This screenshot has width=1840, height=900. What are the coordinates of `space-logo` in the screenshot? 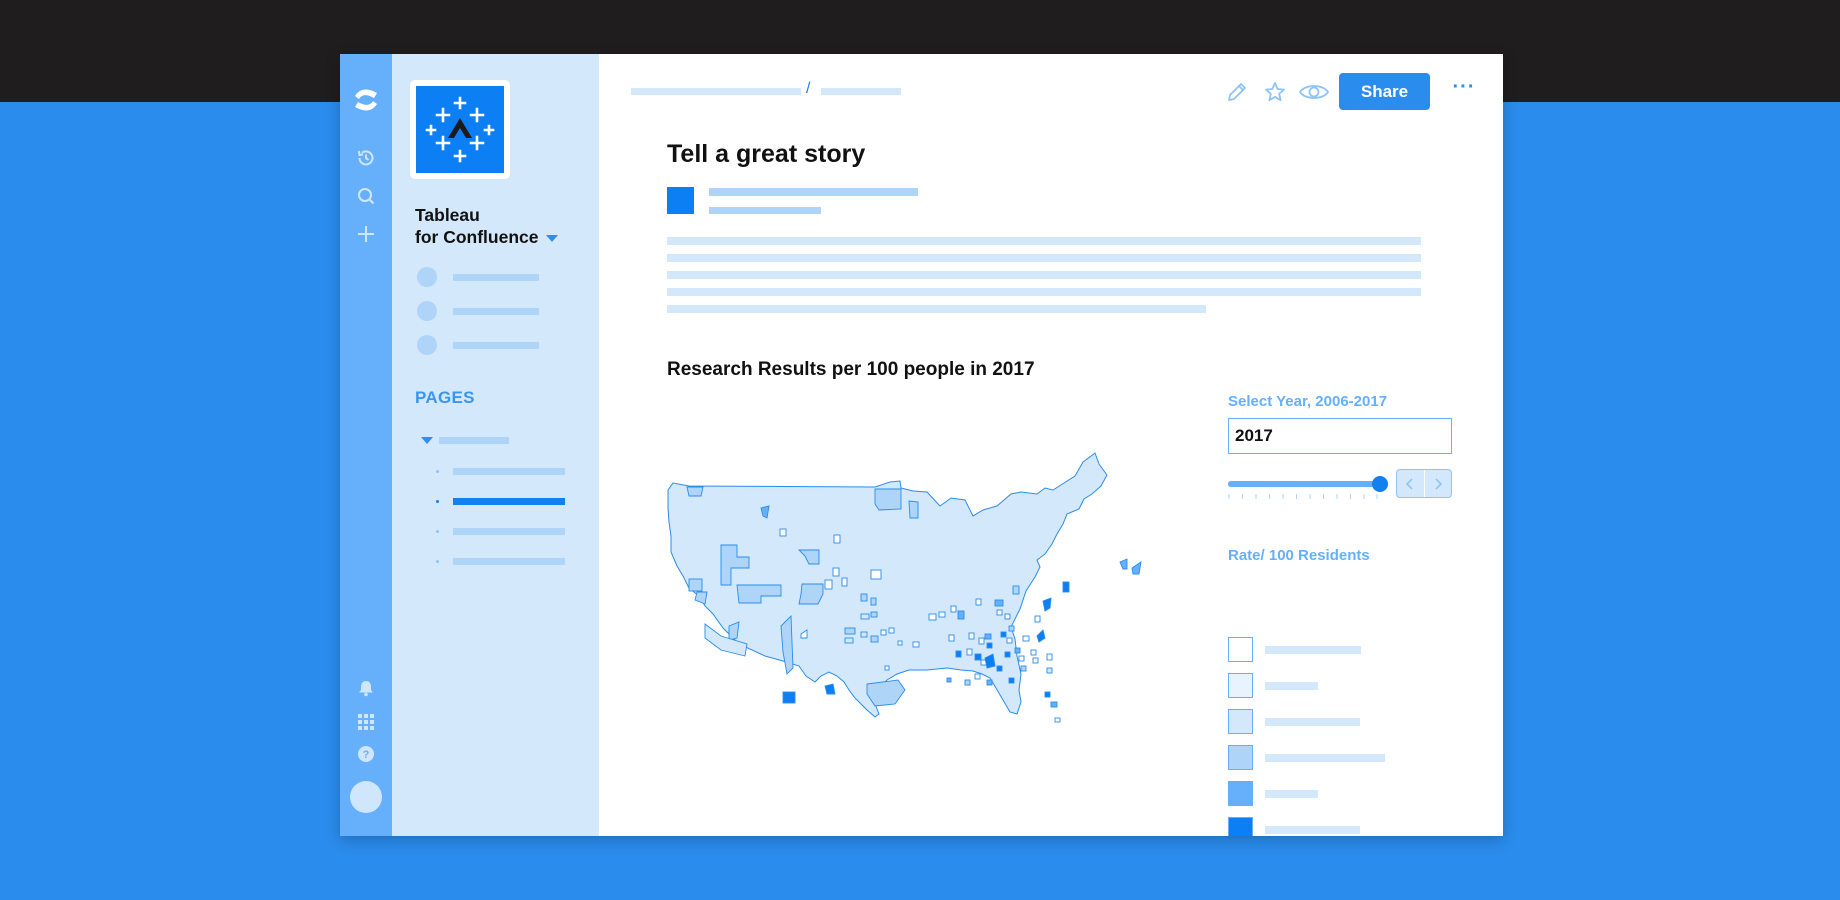 It's located at (460, 129).